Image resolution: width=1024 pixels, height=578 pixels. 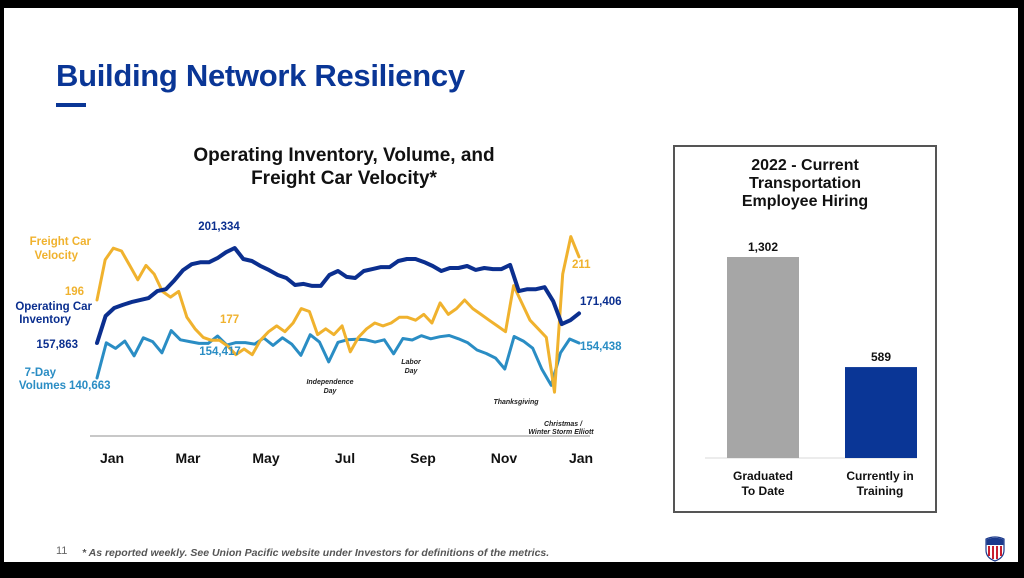 What do you see at coordinates (344, 155) in the screenshot?
I see `line-chart-title-line1: Operating Inventory, Volume, and` at bounding box center [344, 155].